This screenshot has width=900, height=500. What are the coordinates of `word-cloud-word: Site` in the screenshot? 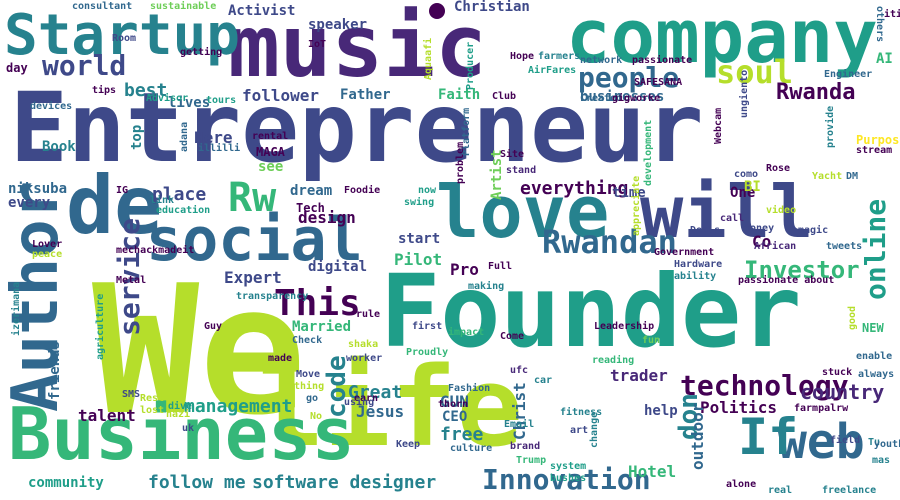 It's located at (512, 154).